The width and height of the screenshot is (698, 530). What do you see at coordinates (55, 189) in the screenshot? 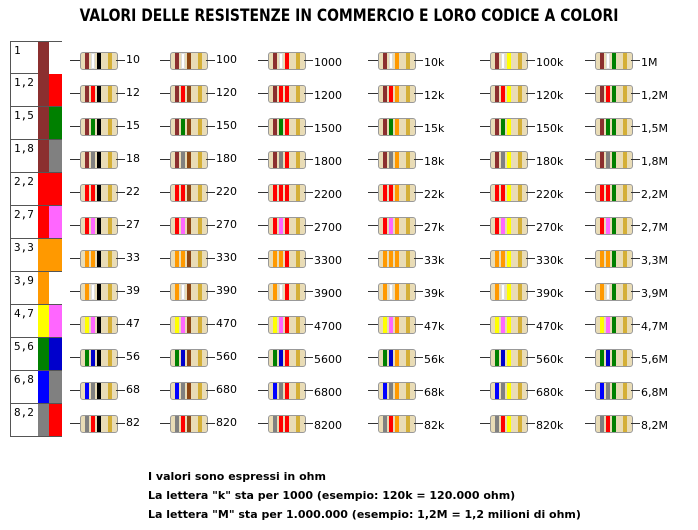
I see `second-digit-swatch` at bounding box center [55, 189].